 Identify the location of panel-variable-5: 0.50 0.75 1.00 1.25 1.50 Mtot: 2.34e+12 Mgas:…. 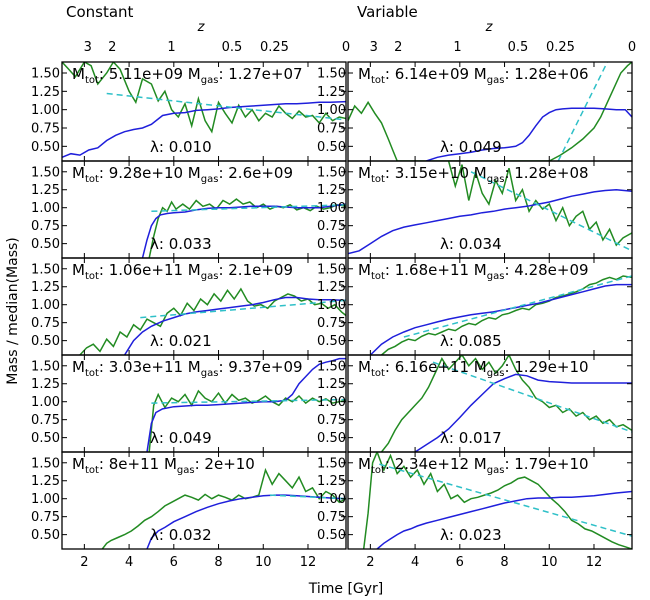
(475, 510).